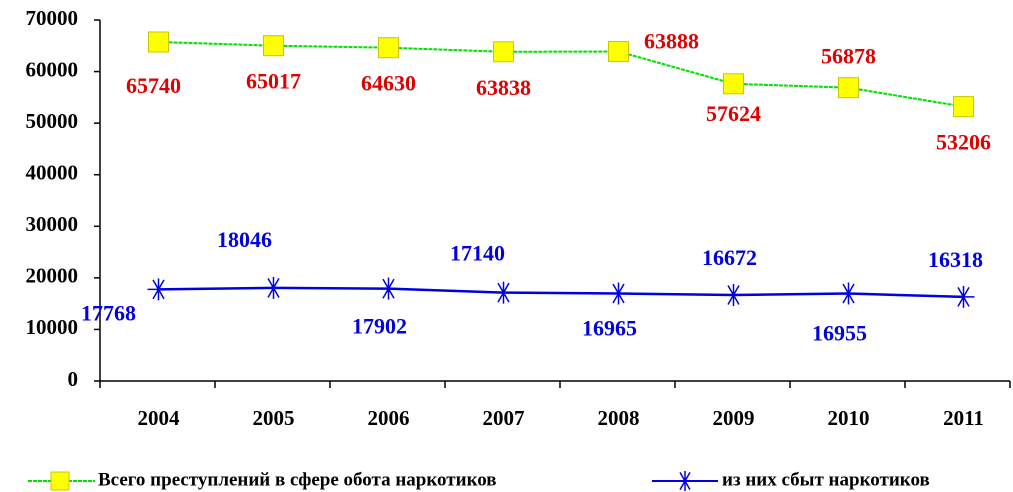 The width and height of the screenshot is (1013, 492). Describe the element at coordinates (734, 418) in the screenshot. I see `x-tick-label: 2009` at that location.